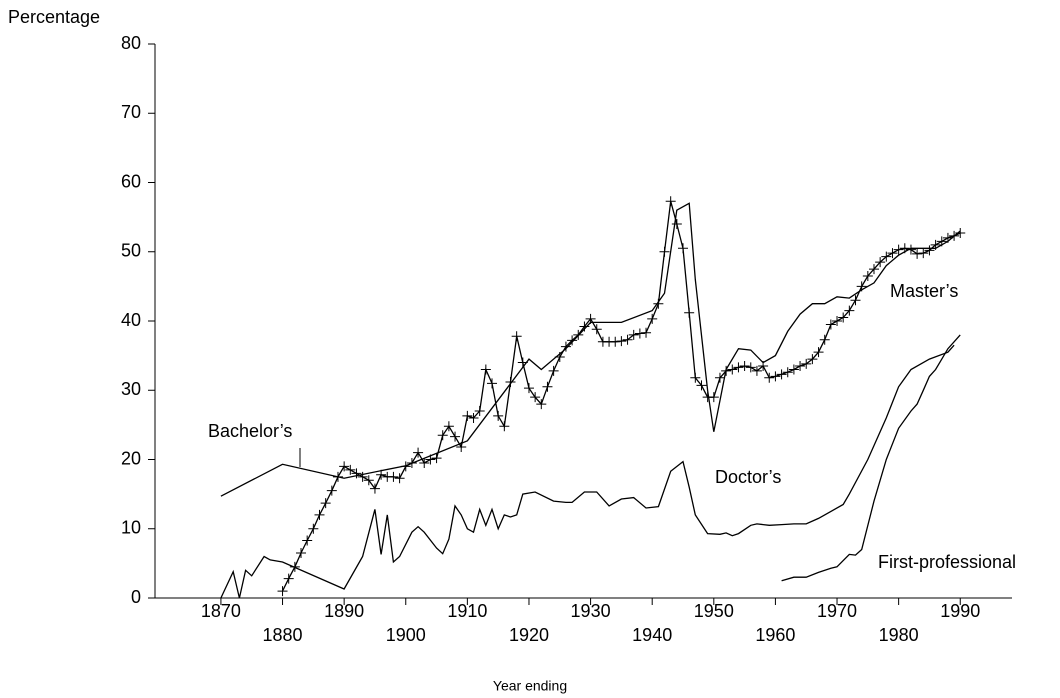 The height and width of the screenshot is (698, 1060). Describe the element at coordinates (131, 112) in the screenshot. I see `y-tick-label: 70` at that location.